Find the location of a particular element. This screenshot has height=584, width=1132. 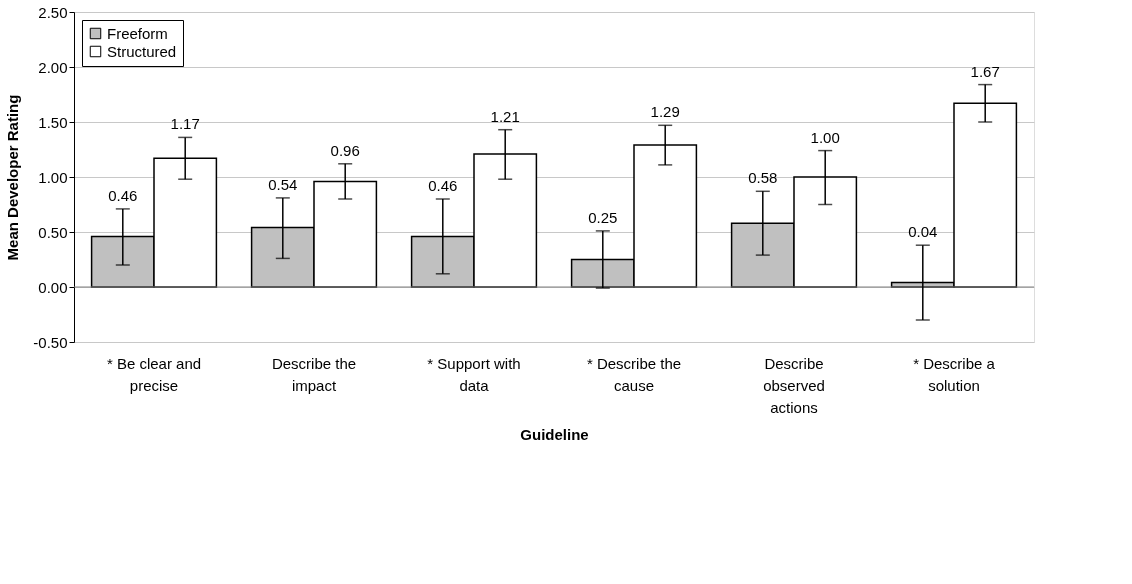

y-tick-label: 0.50 is located at coordinates (53, 232).